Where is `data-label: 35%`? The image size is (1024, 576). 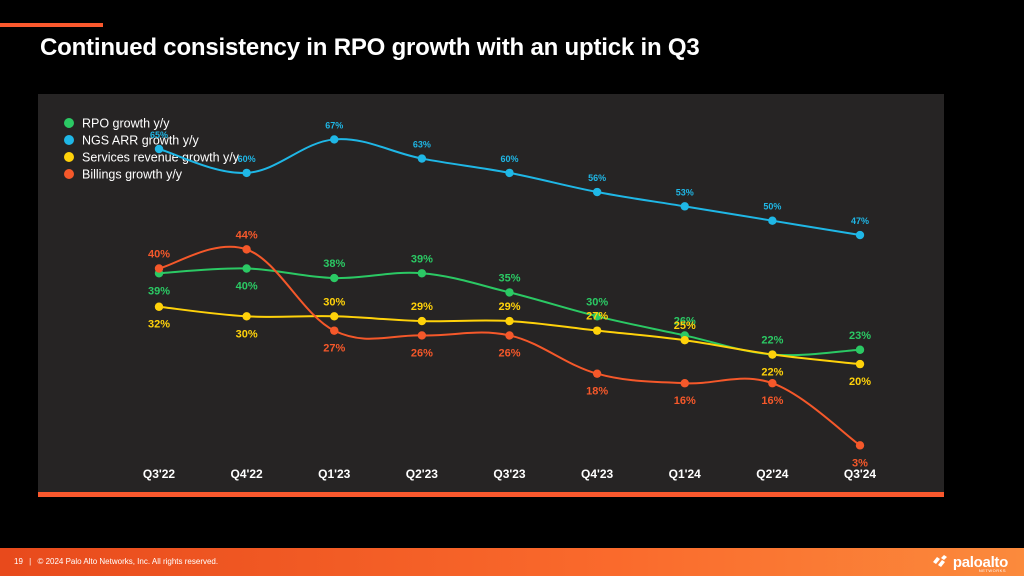
data-label: 35% is located at coordinates (509, 278).